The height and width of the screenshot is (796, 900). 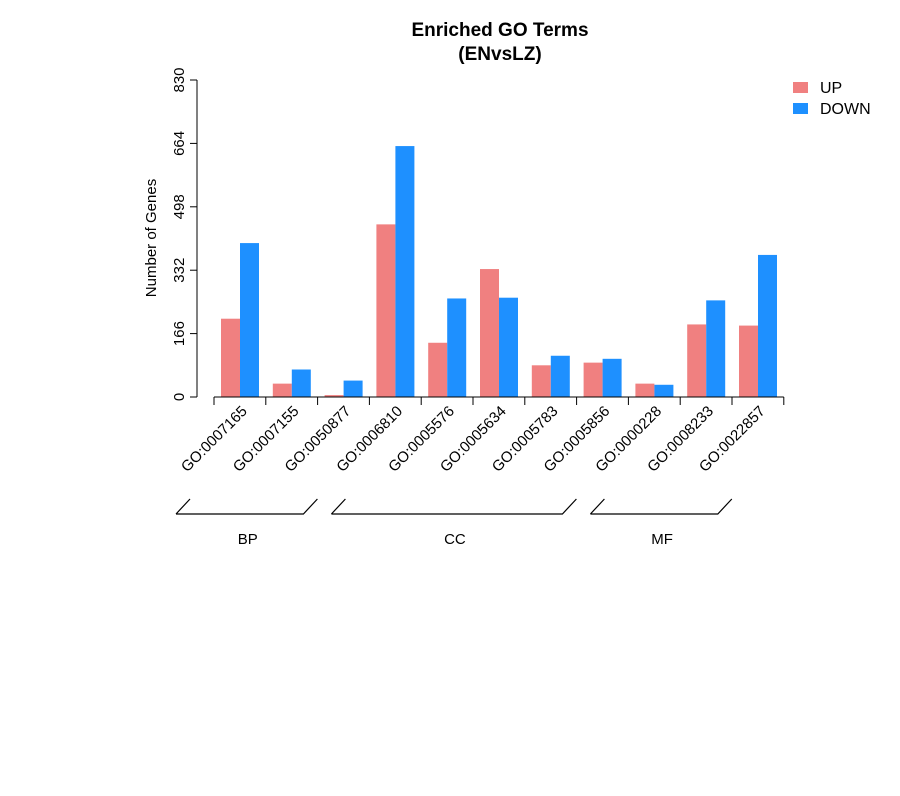 What do you see at coordinates (179, 397) in the screenshot?
I see `y-tick-label: 0` at bounding box center [179, 397].